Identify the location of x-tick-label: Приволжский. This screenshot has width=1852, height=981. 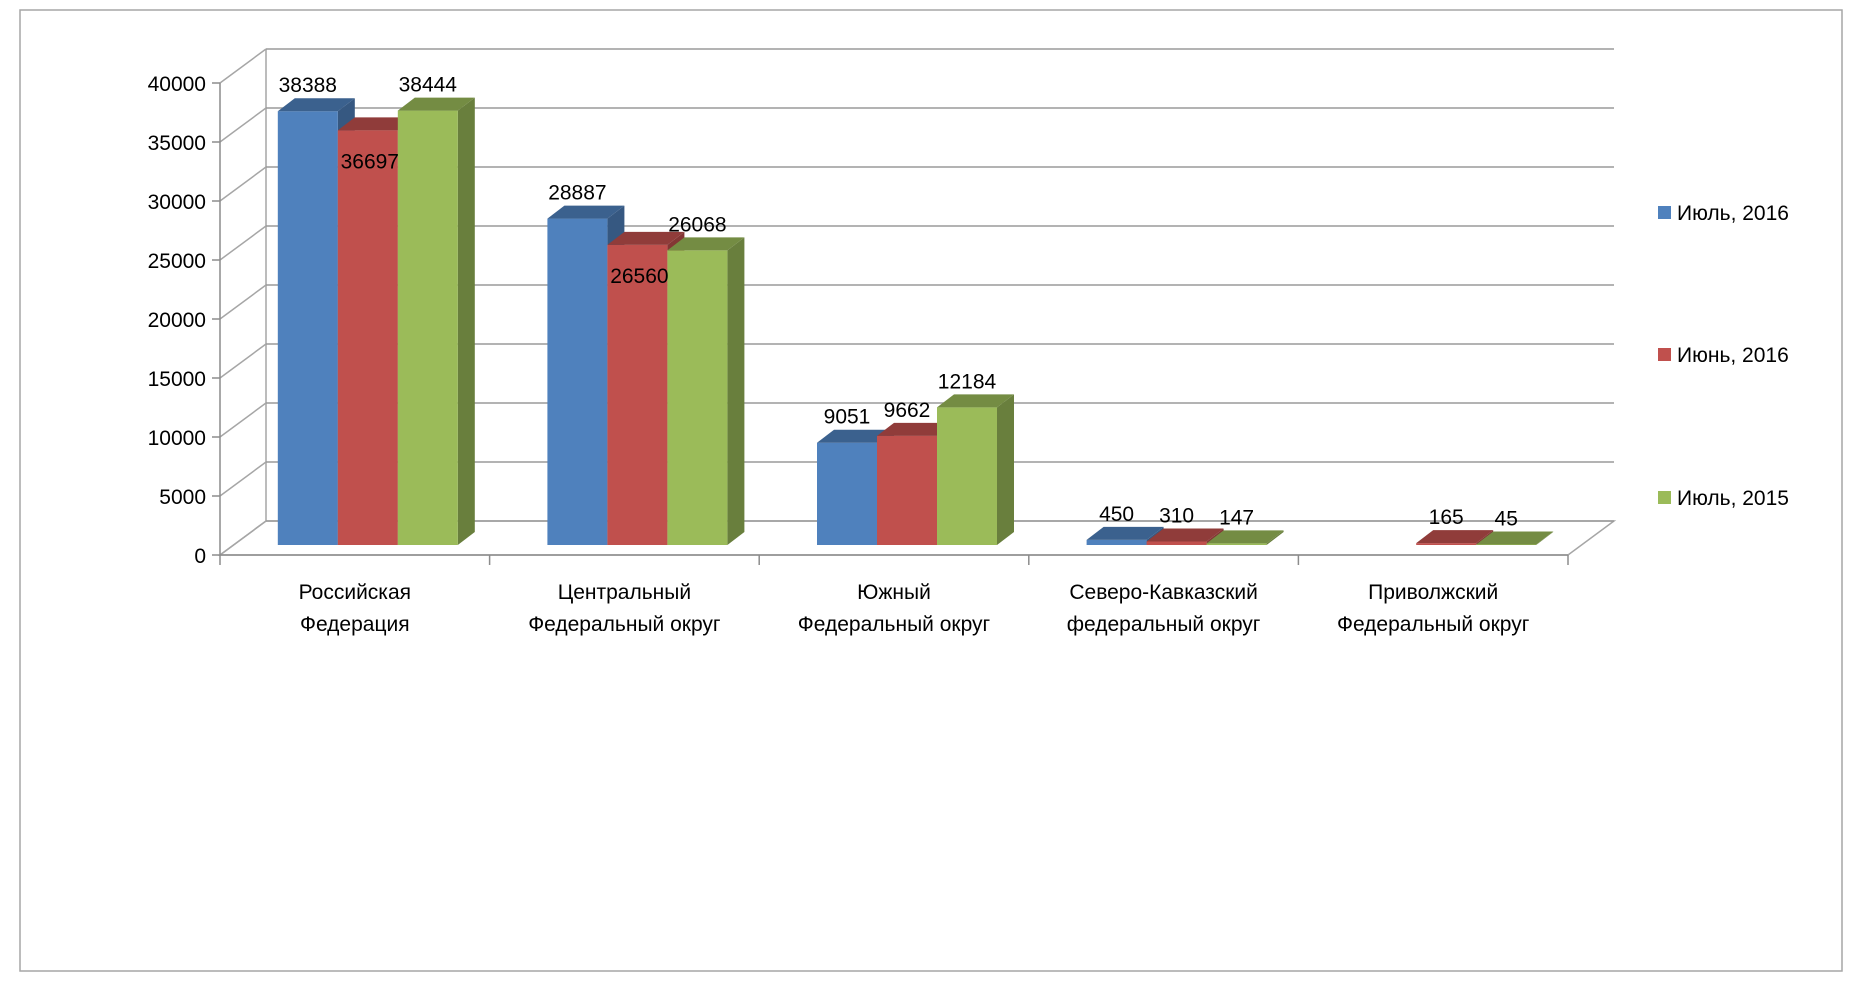
(1433, 592).